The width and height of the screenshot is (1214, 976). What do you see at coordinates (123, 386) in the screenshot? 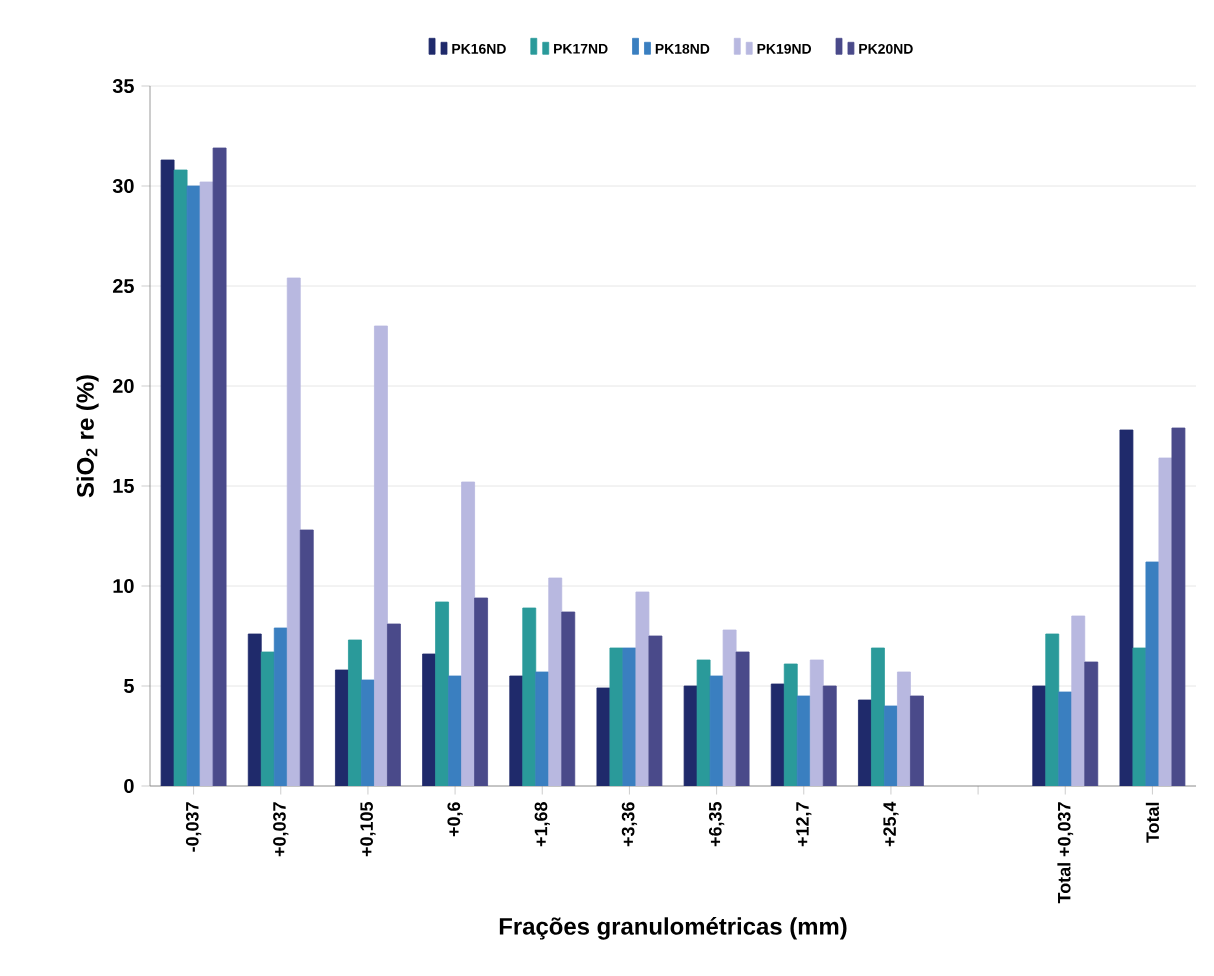
I see `y-tick-label: 20` at bounding box center [123, 386].